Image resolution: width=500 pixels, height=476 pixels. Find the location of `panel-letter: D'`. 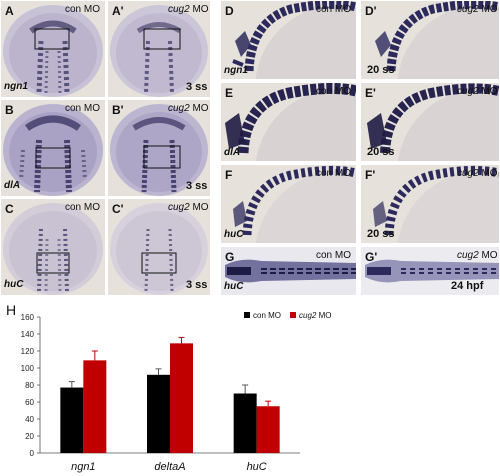

panel-letter: D' is located at coordinates (371, 11).